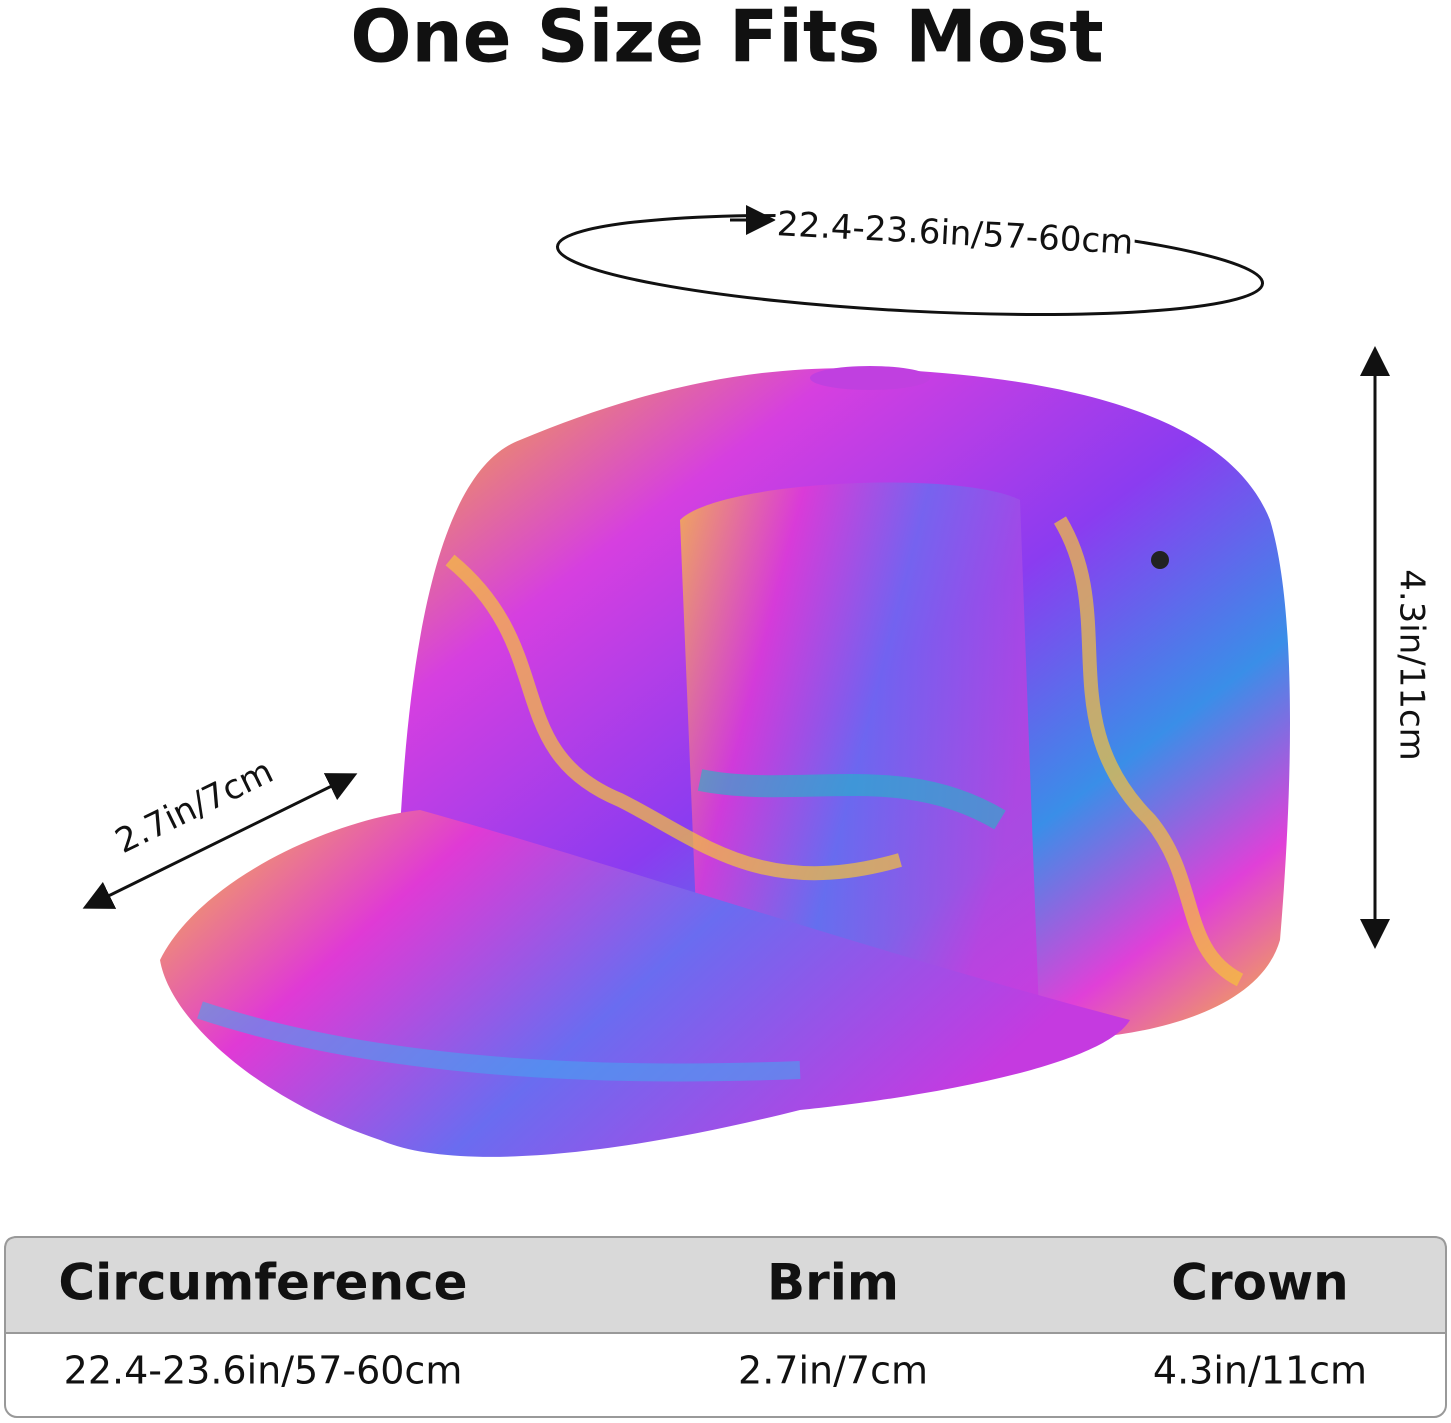 This screenshot has width=1451, height=1423. I want to click on title: One Size Fits Most, so click(726, 39).